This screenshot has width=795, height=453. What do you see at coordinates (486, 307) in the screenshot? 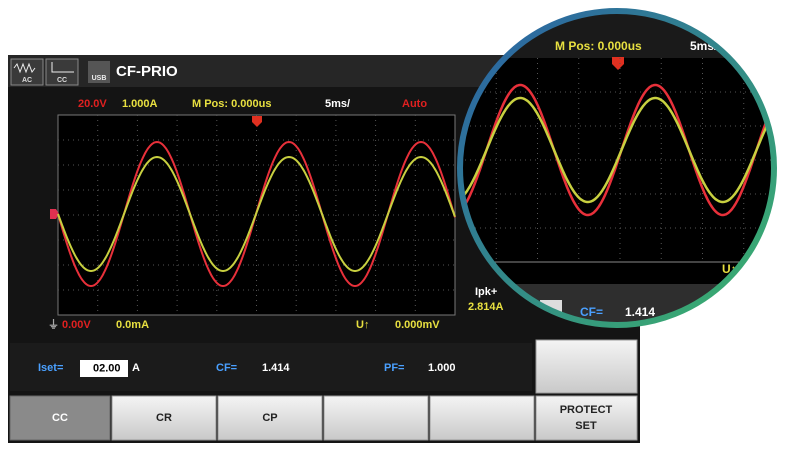
I see `ipk-value: 2.814A` at bounding box center [486, 307].